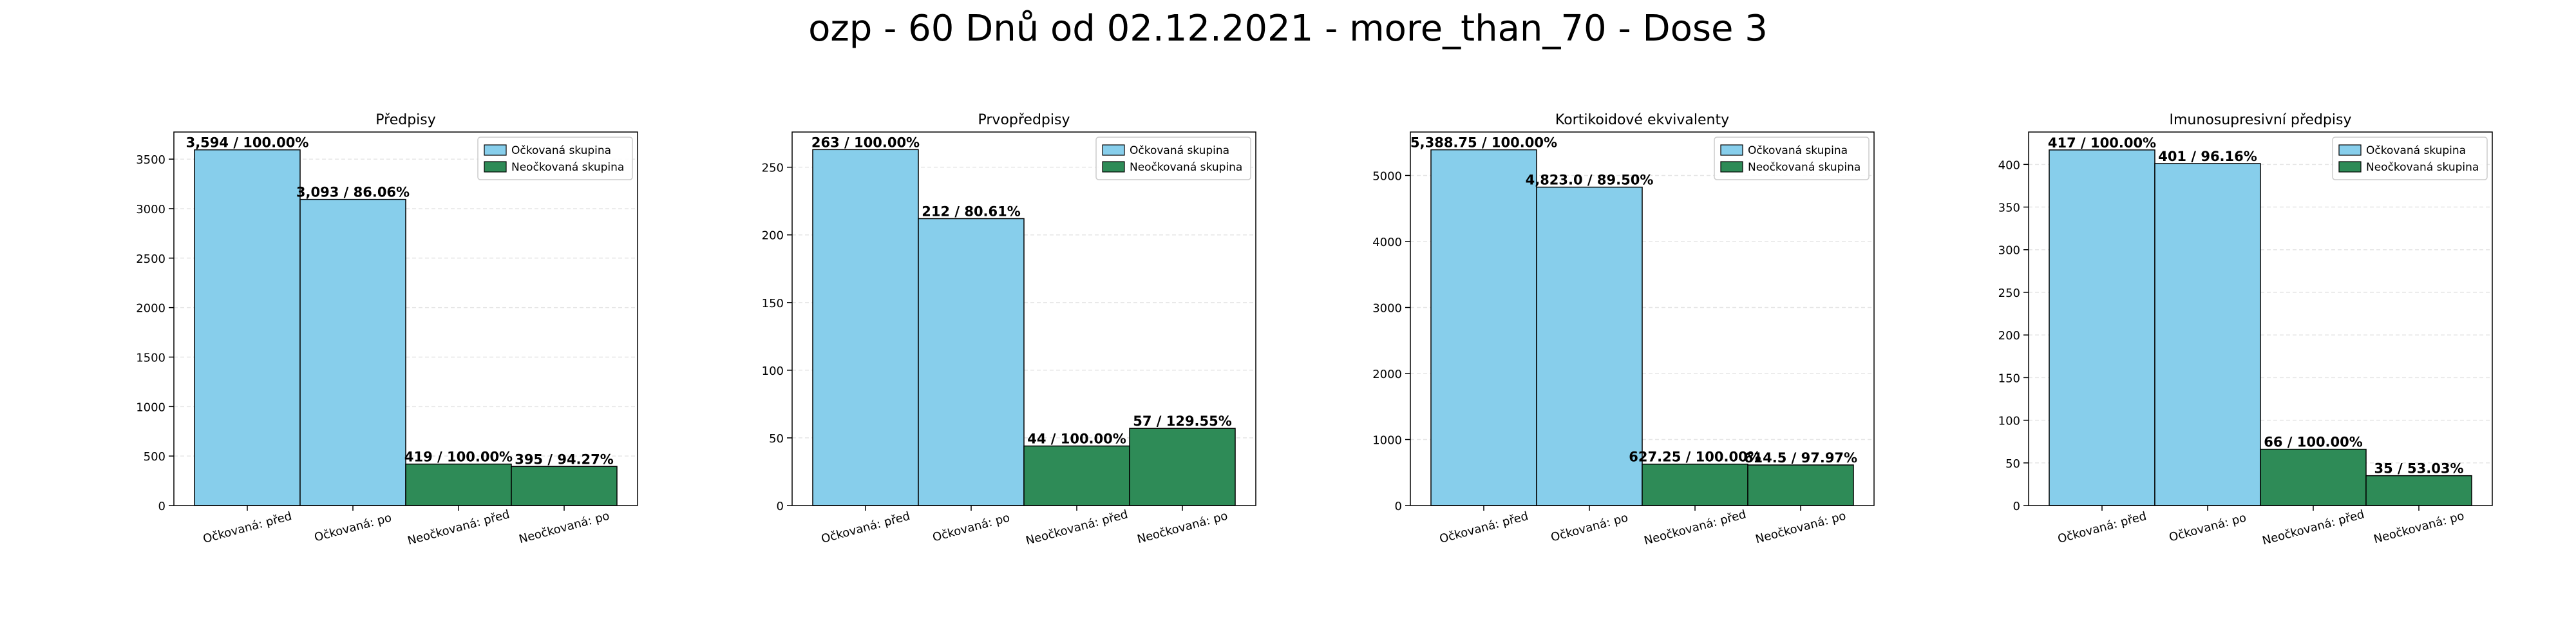  Describe the element at coordinates (459, 458) in the screenshot. I see `bar-value-label: 419 / 100.00%` at that location.